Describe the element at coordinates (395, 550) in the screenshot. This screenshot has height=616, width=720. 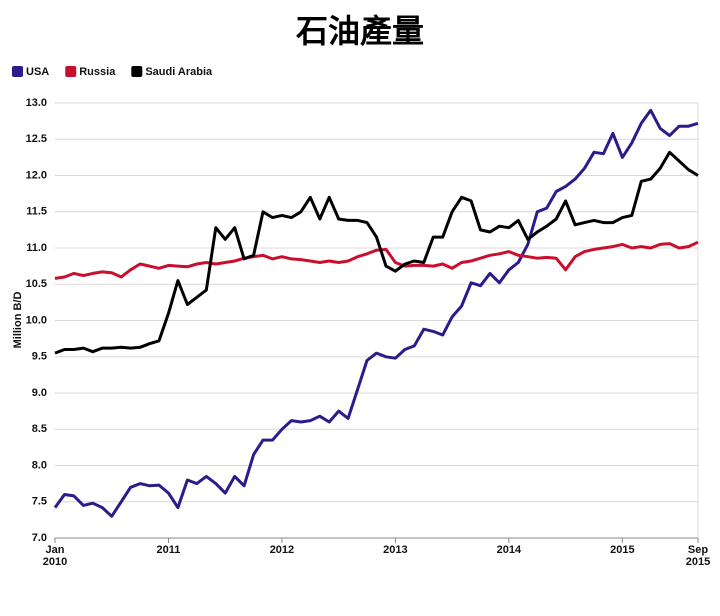
I see `x-tick-label: 2013` at that location.